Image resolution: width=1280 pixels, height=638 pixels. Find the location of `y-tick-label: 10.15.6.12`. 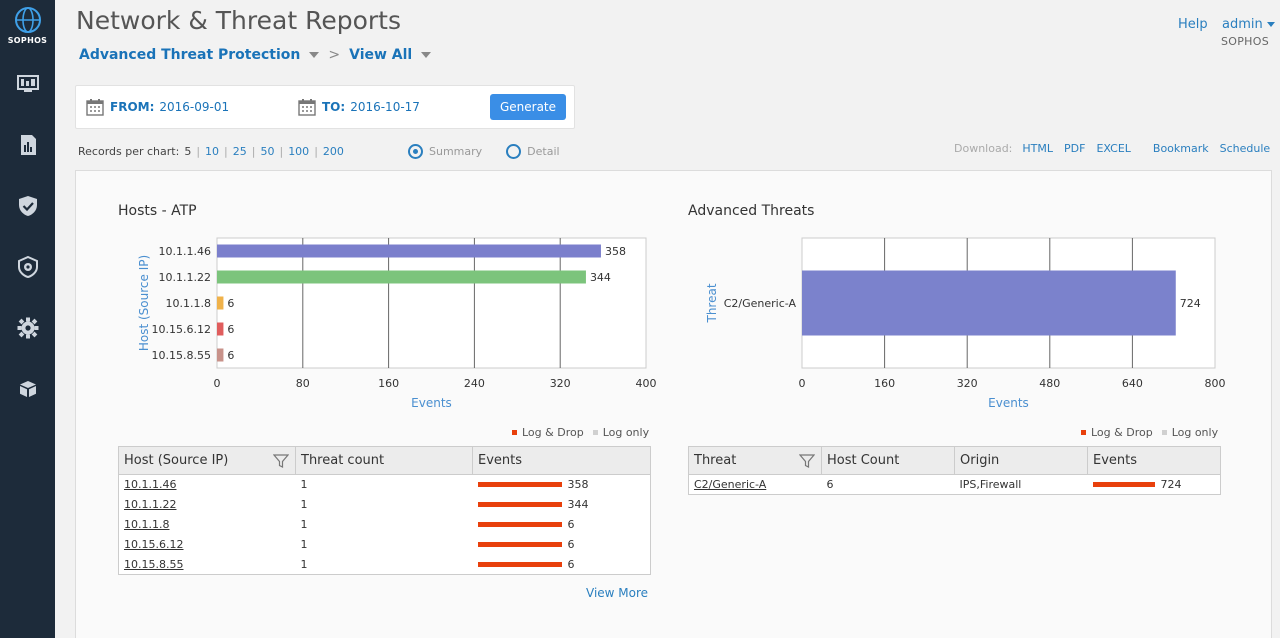

y-tick-label: 10.15.6.12 is located at coordinates (181, 329).